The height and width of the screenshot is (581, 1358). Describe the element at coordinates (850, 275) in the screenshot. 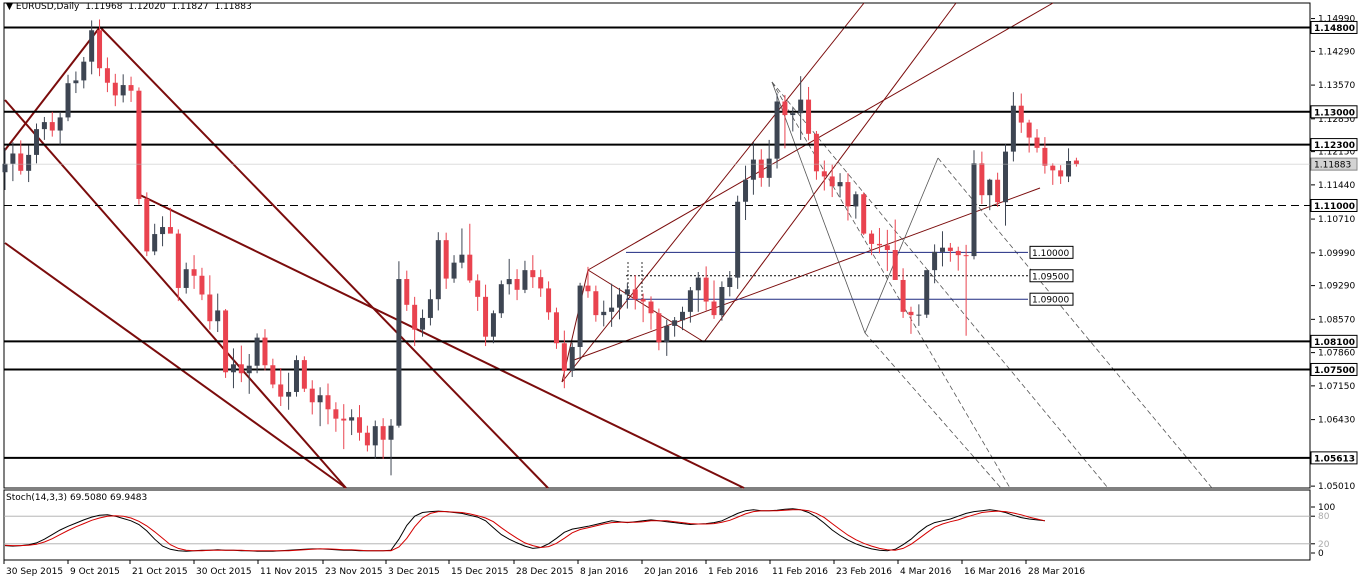

I see `fib-levels: 1.10000 1.09500 1.09000` at that location.